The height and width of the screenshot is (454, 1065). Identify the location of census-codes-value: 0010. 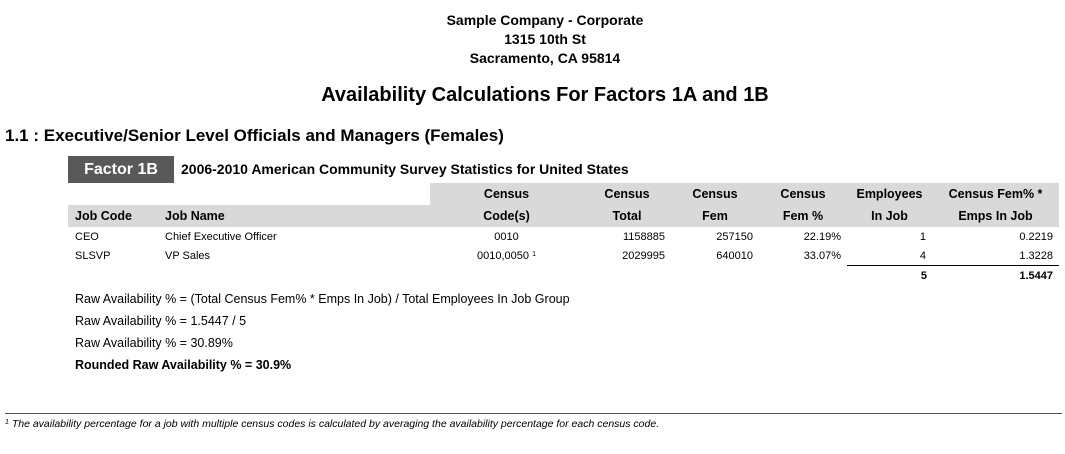
(506, 236).